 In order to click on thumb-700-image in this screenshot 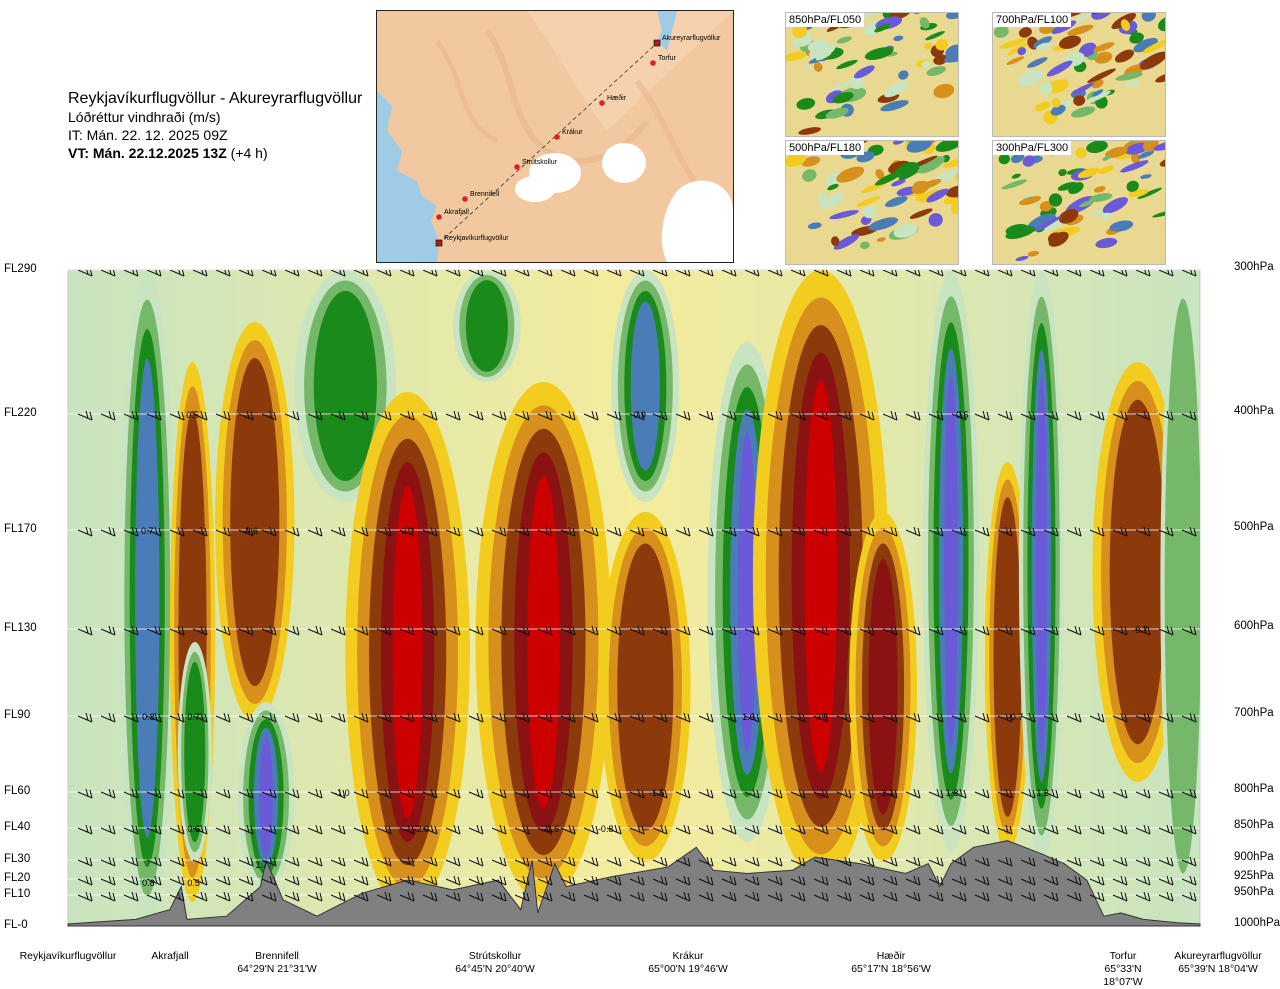, I will do `click(1079, 74)`.